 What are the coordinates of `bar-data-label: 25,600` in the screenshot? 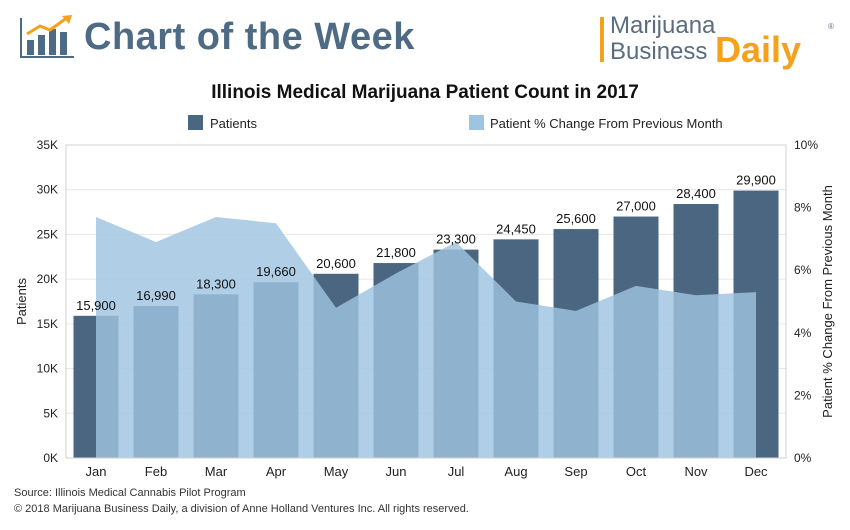 It's located at (576, 218).